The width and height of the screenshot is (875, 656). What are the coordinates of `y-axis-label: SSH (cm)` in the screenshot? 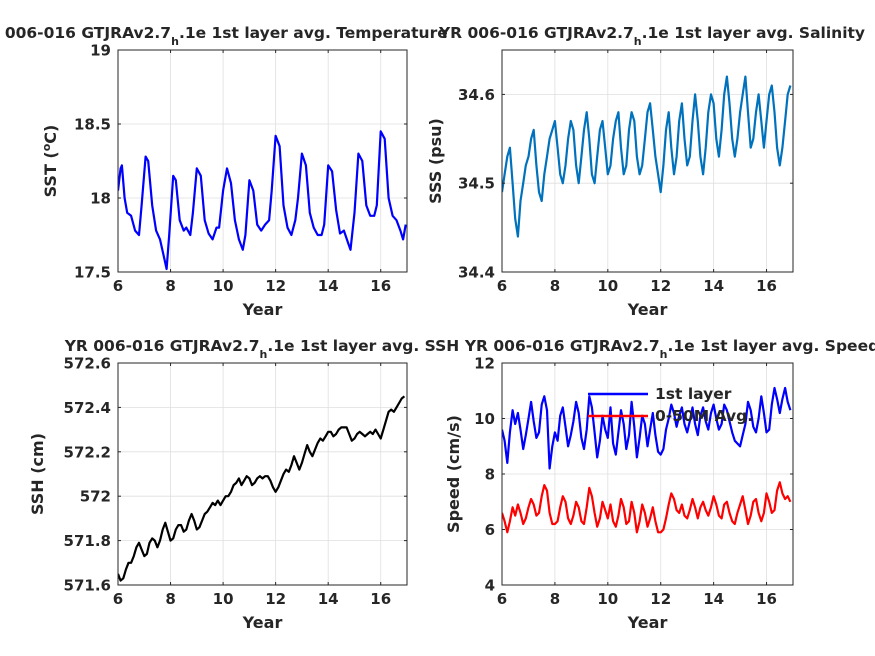 It's located at (37, 474).